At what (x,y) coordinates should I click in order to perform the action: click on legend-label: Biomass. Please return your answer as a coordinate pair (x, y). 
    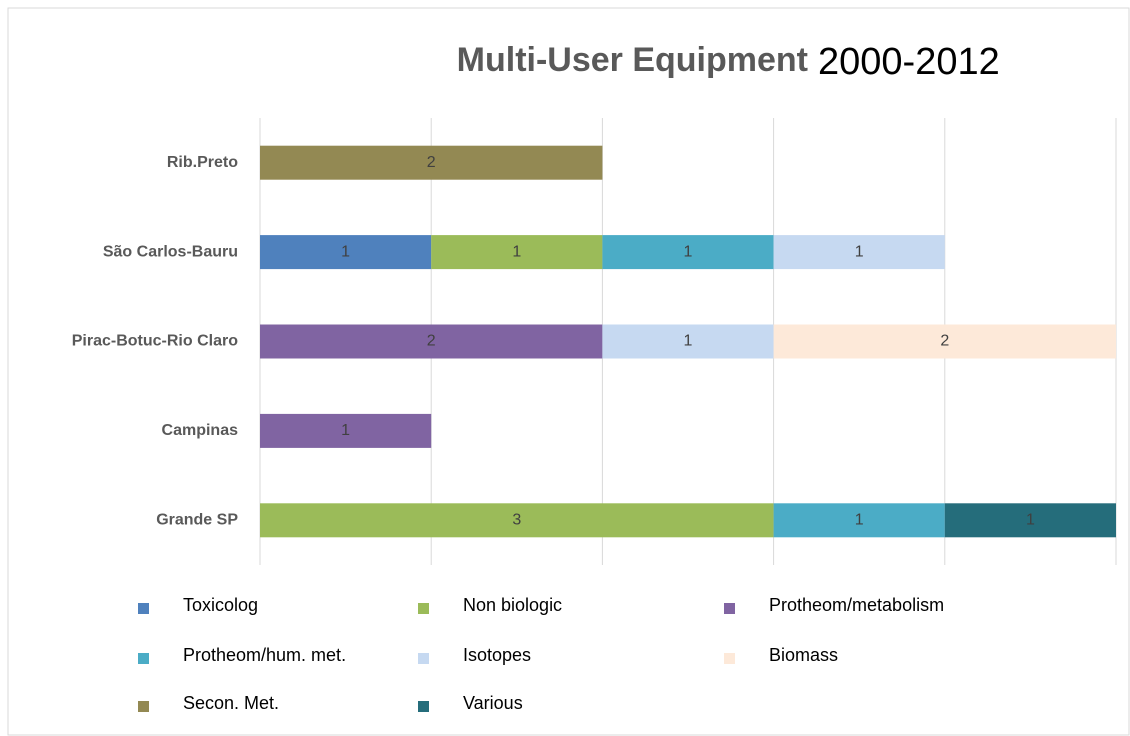
    Looking at the image, I should click on (803, 655).